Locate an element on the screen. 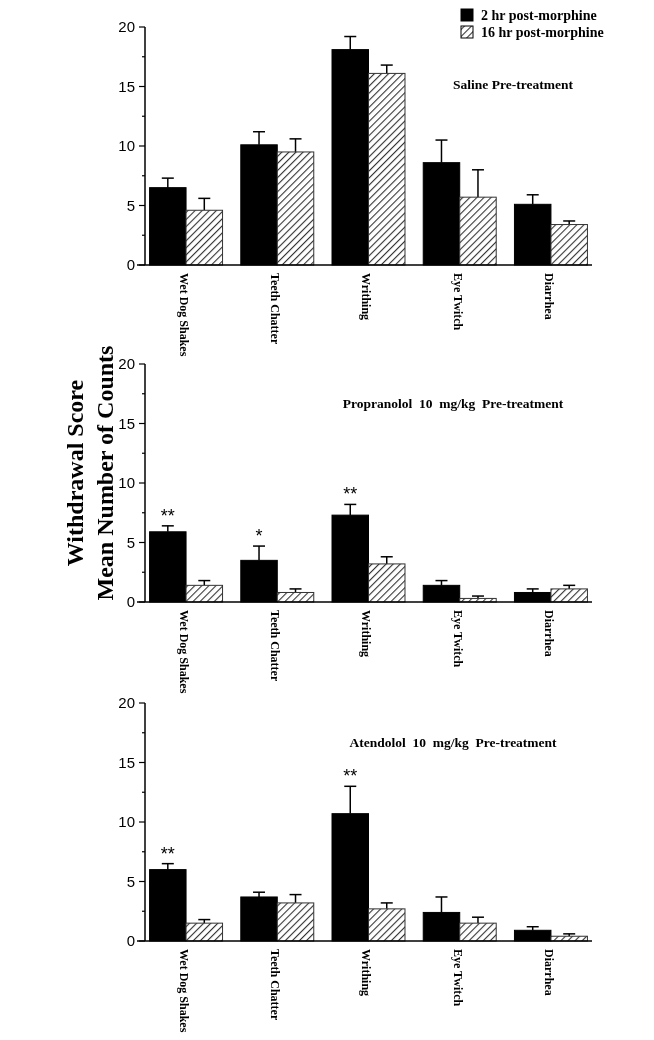 The width and height of the screenshot is (654, 1040). text: Saline Pre-treatment is located at coordinates (513, 84).